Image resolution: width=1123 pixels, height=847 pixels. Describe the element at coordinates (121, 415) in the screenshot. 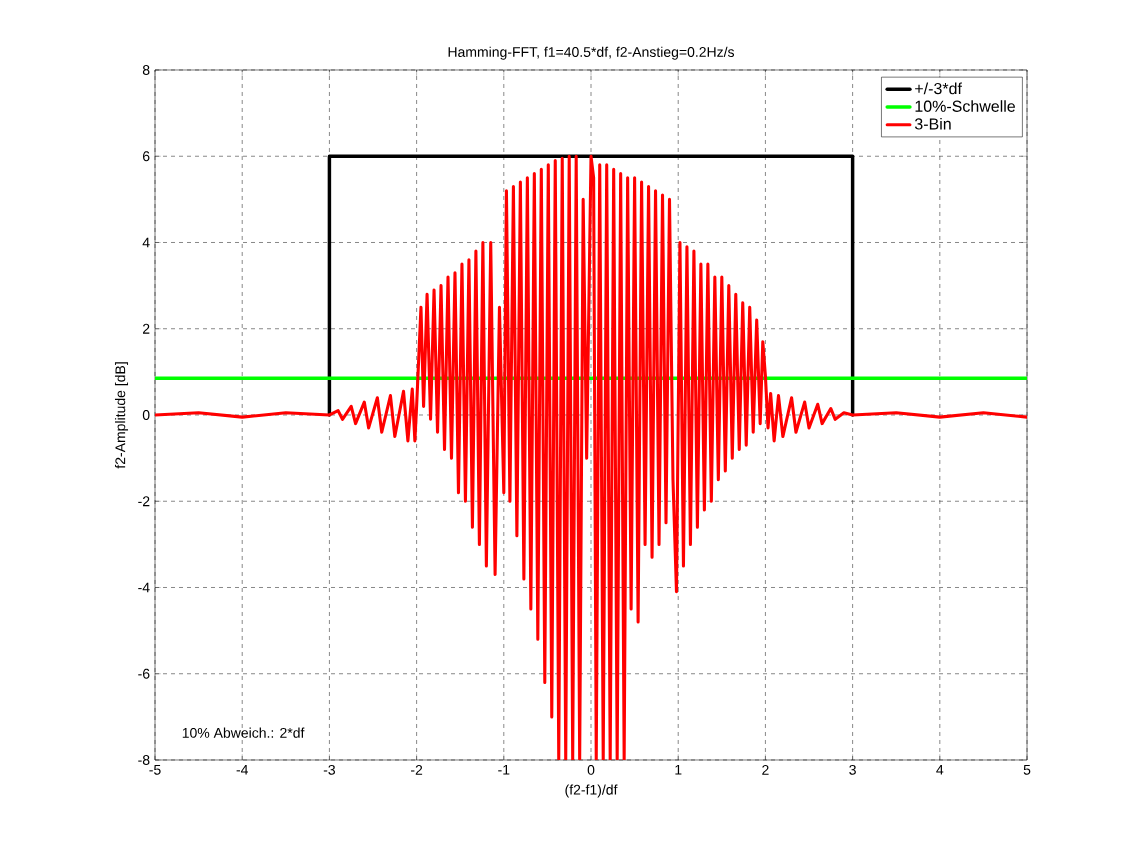

I see `y-axis-title: f2-Amplitude [dB]` at that location.